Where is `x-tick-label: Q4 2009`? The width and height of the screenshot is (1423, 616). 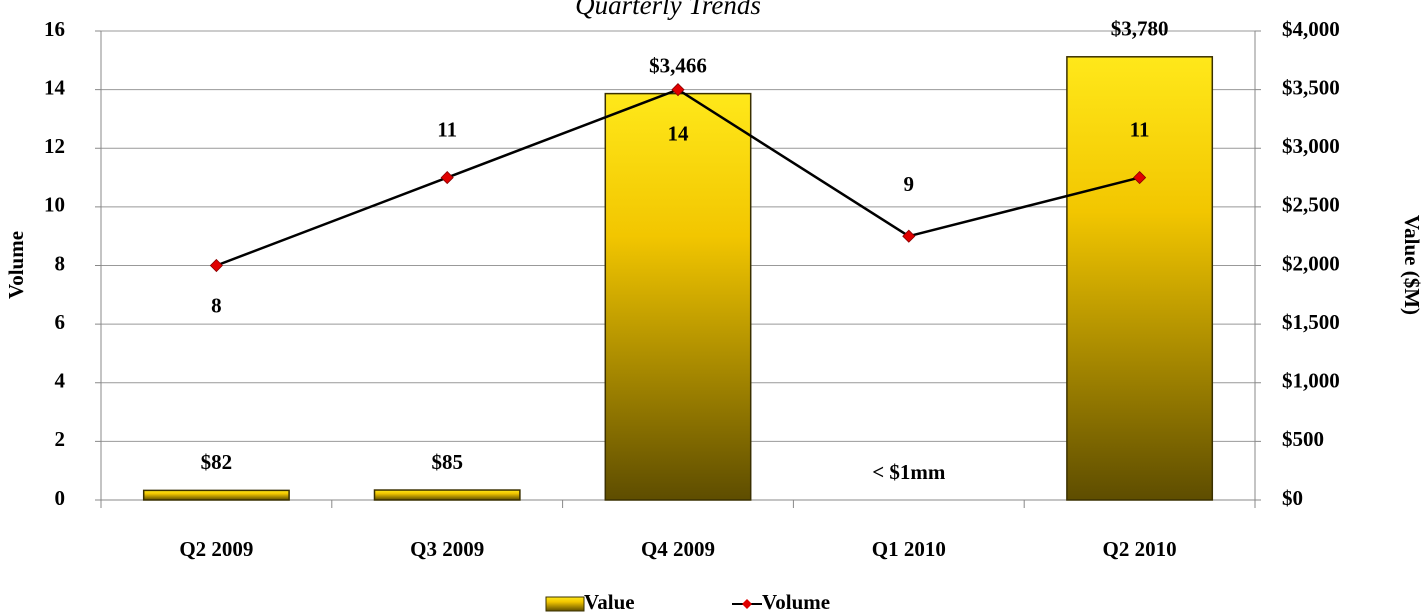
x-tick-label: Q4 2009 is located at coordinates (678, 549).